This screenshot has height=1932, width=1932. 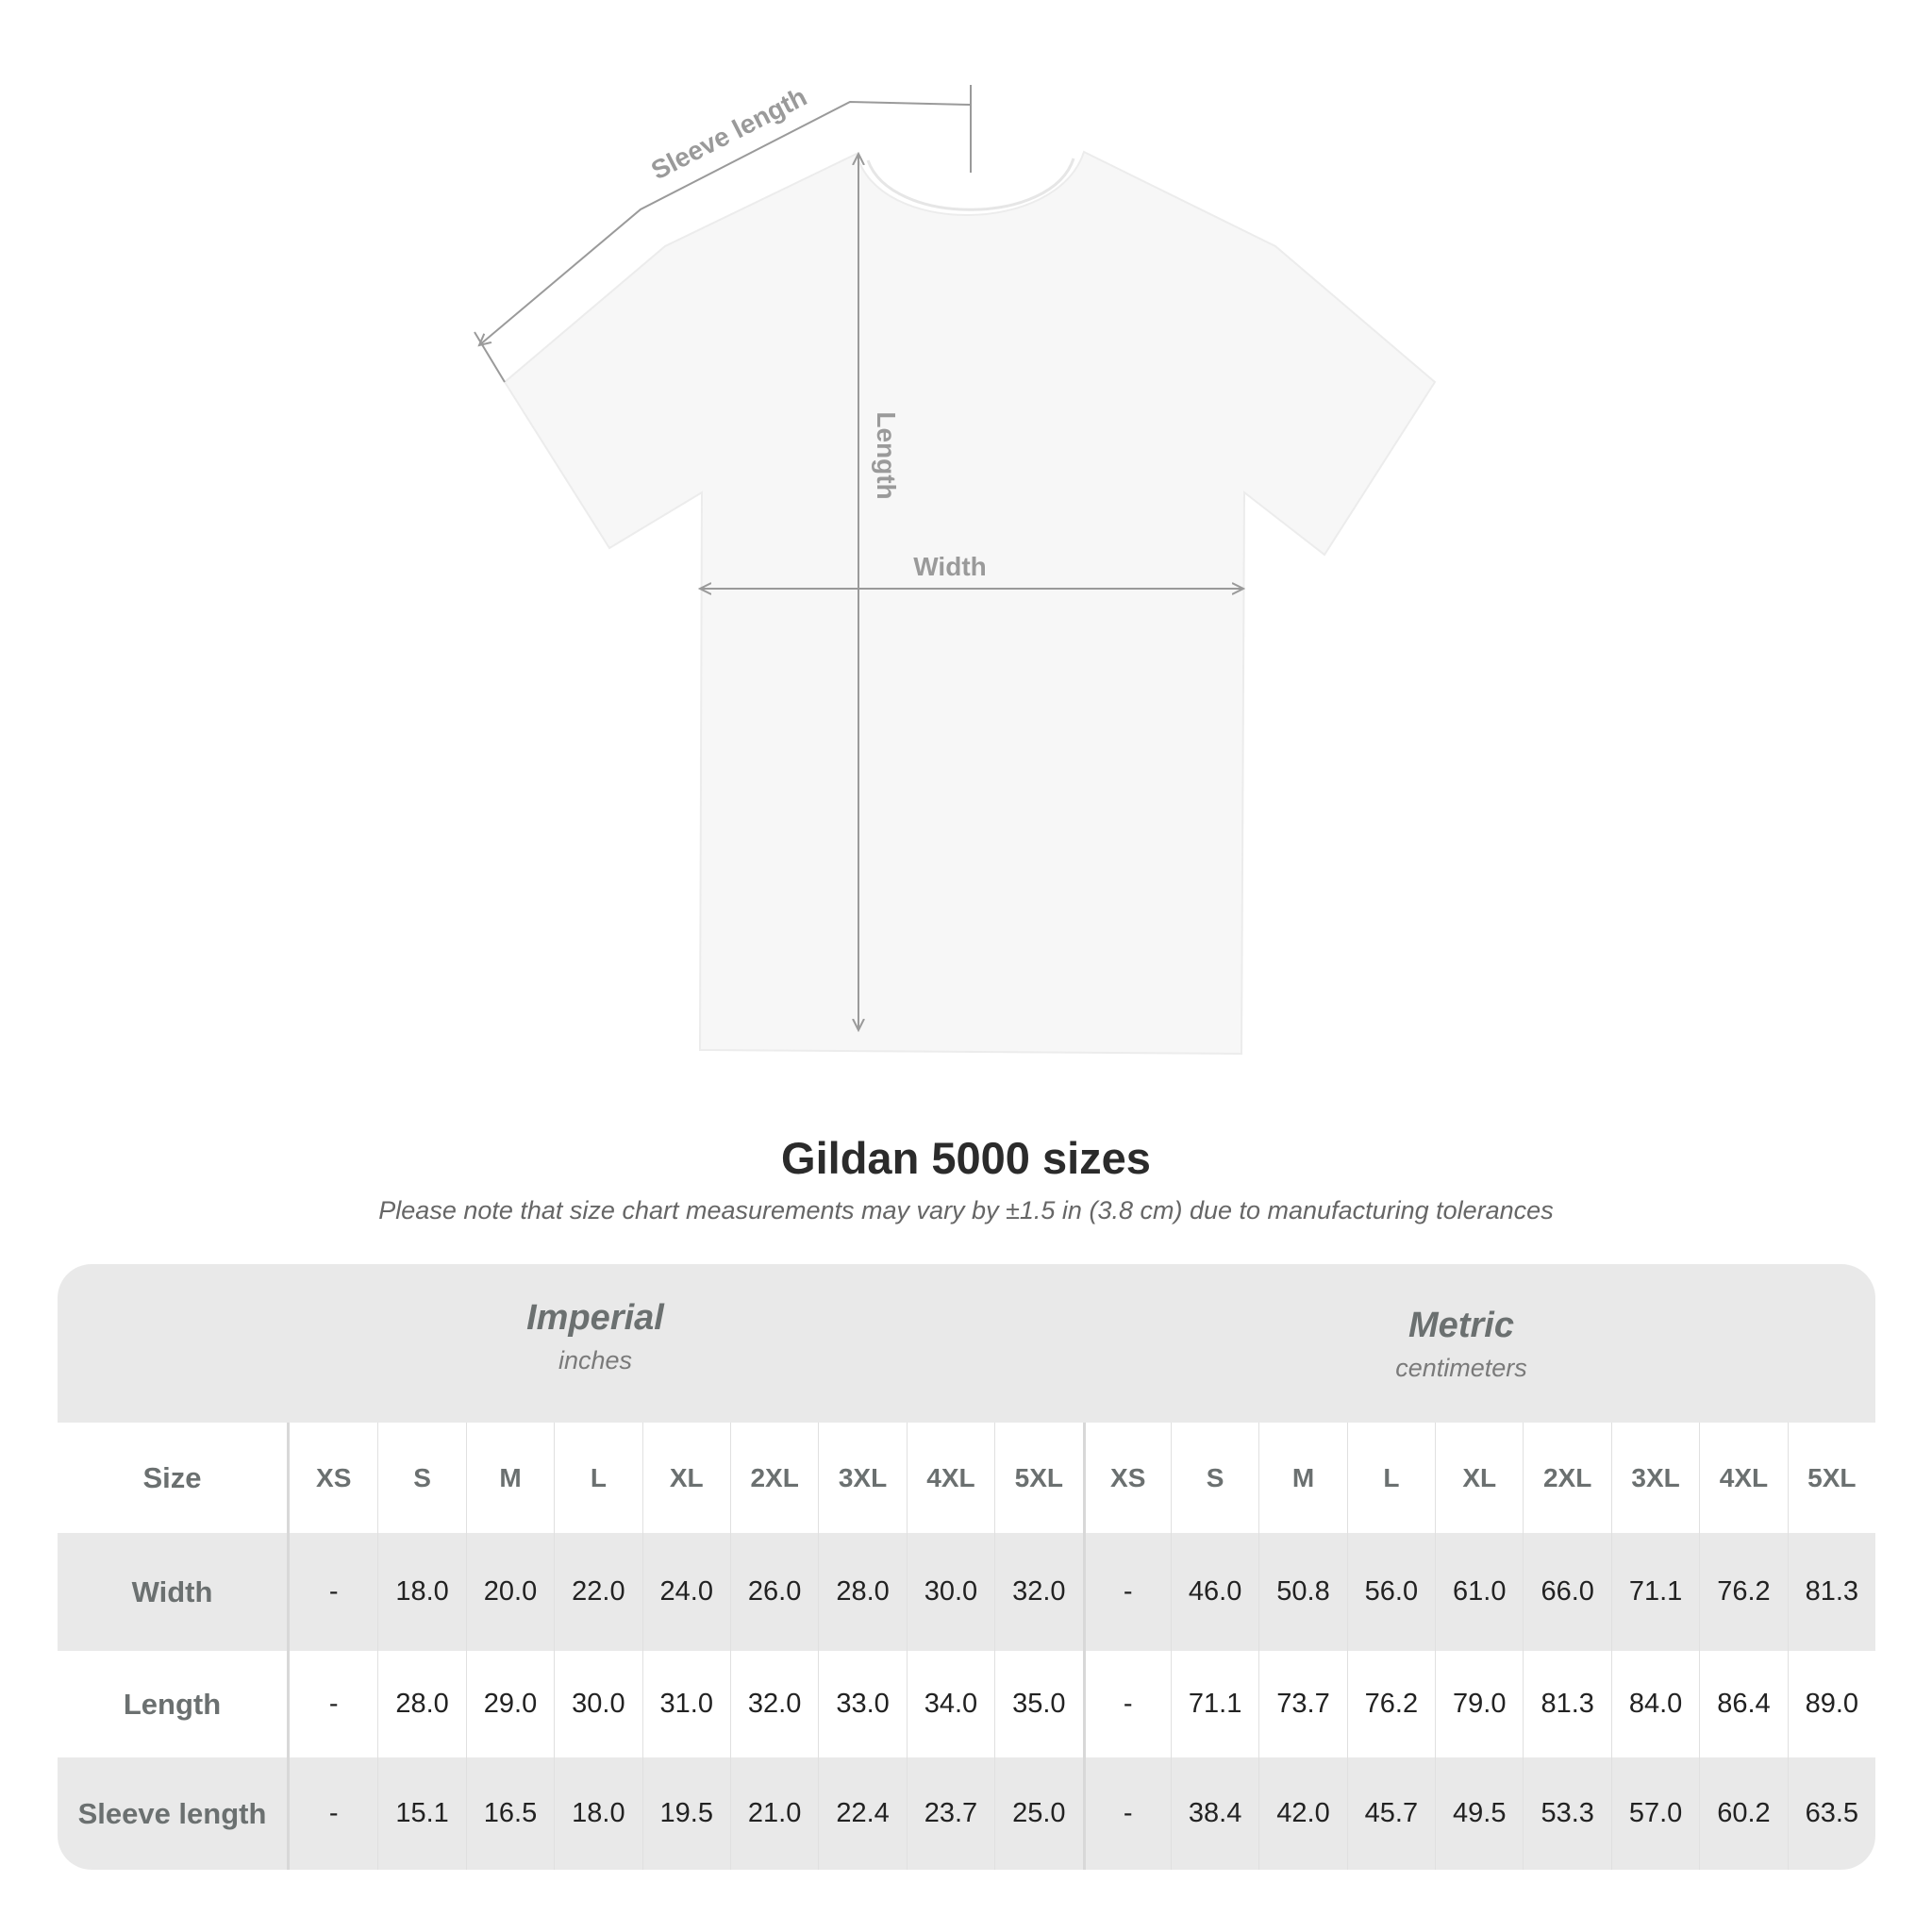 What do you see at coordinates (1479, 1814) in the screenshot?
I see `value-cell: 49.5` at bounding box center [1479, 1814].